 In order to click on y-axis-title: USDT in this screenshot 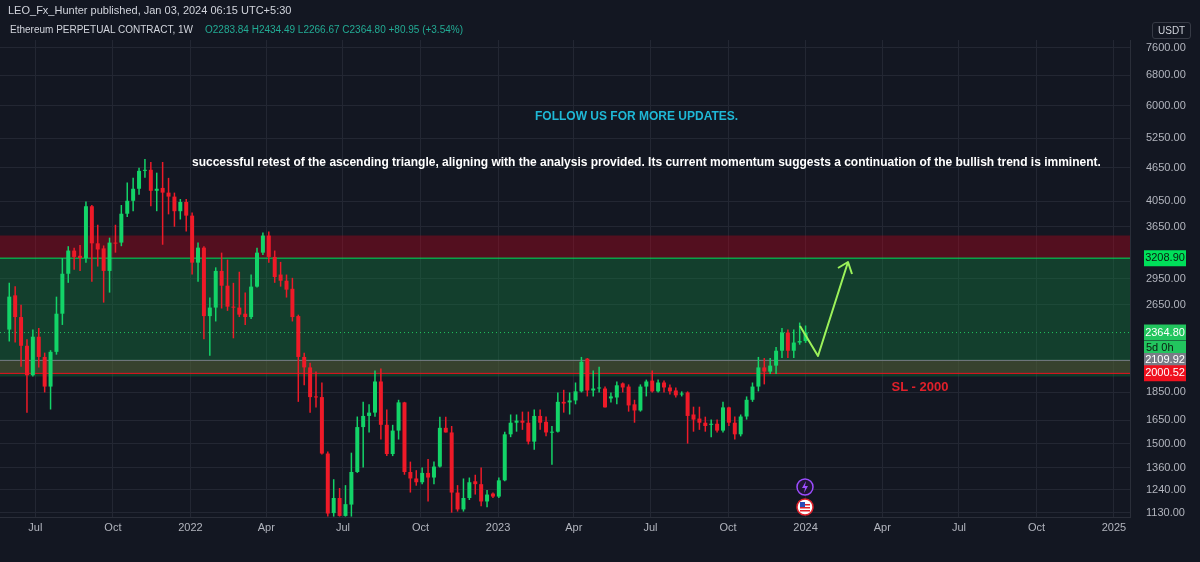, I will do `click(1172, 30)`.